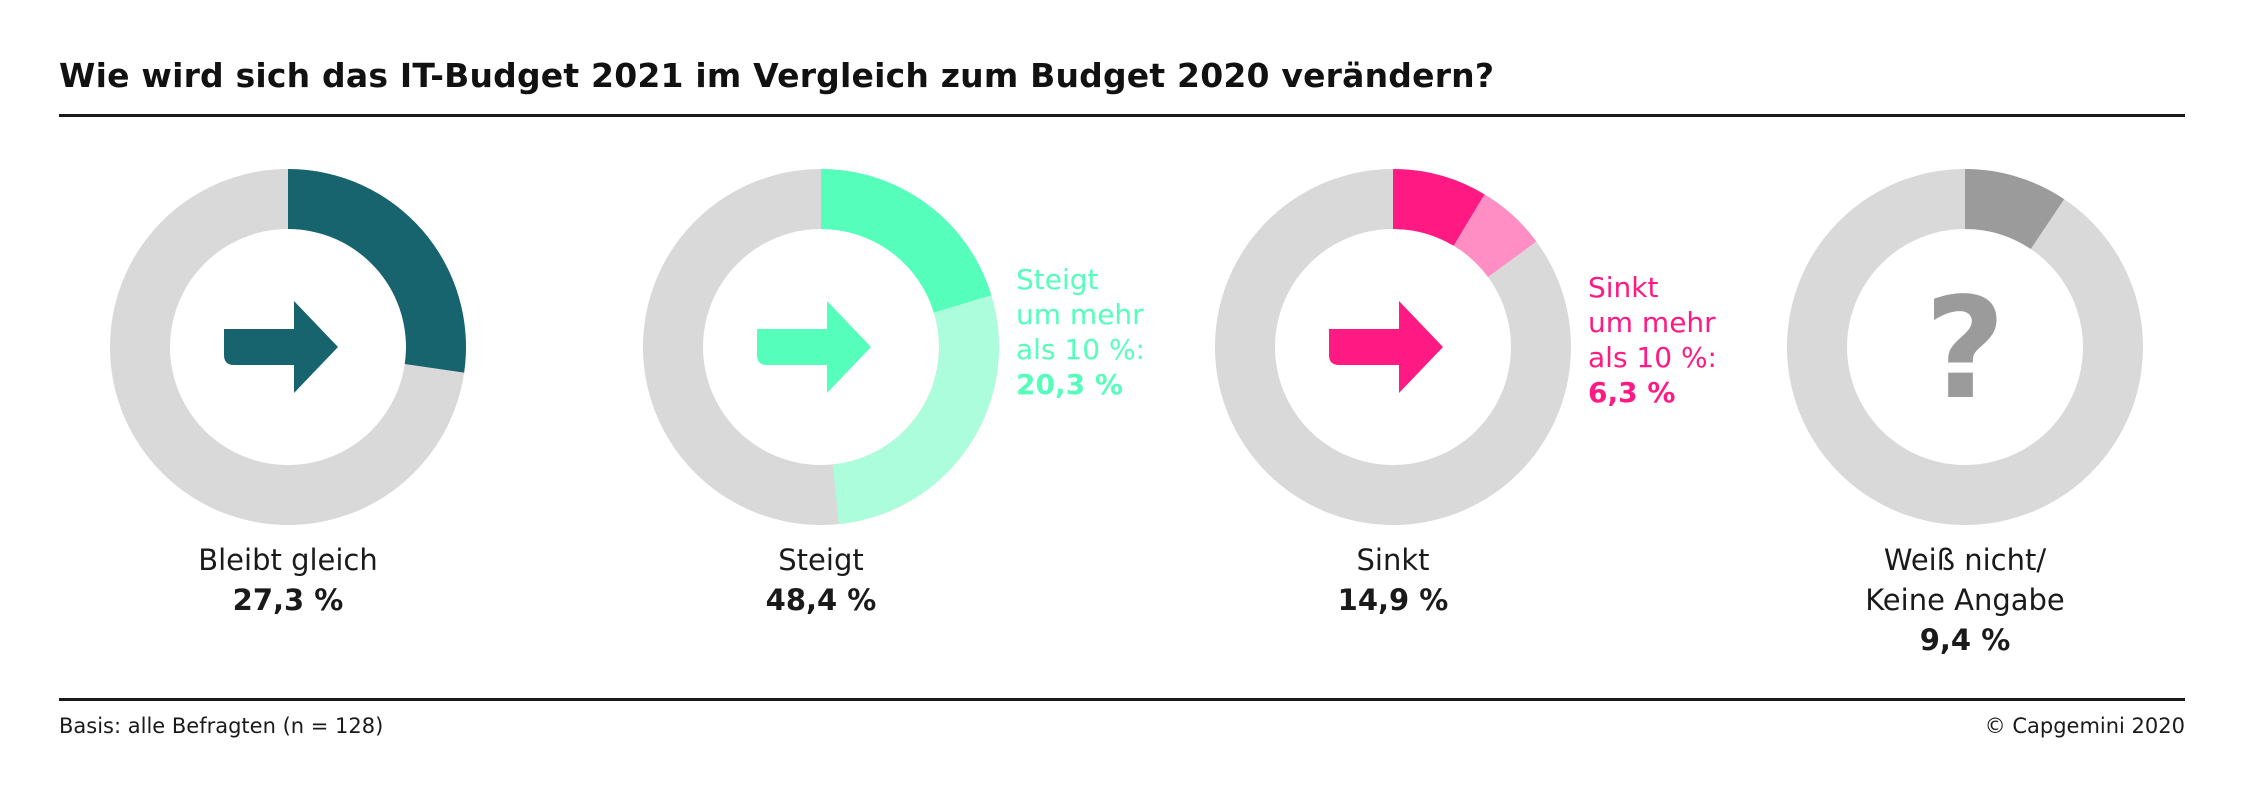 The image size is (2244, 803). What do you see at coordinates (288, 580) in the screenshot?
I see `label-bleibt-gleich: Bleibt gleich 27,3 %` at bounding box center [288, 580].